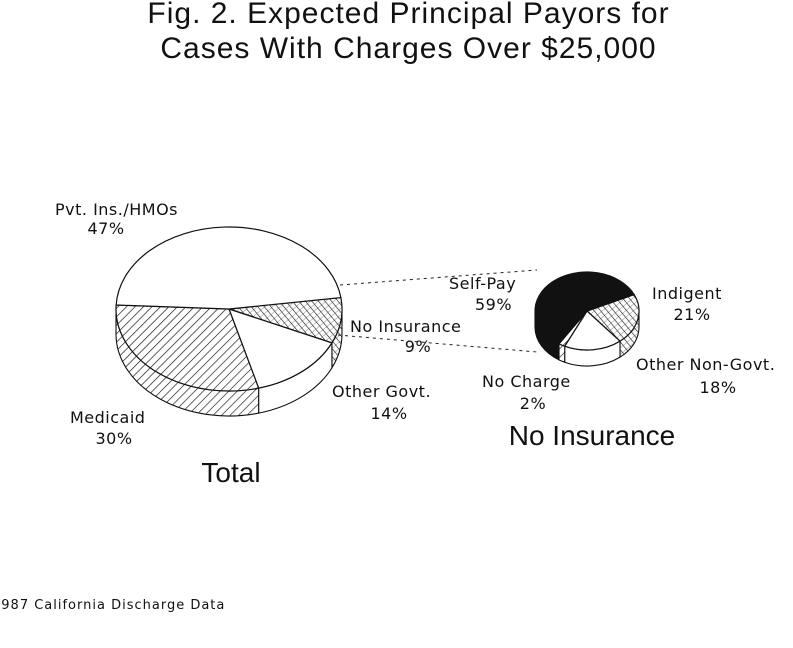 The image size is (793, 648). I want to click on value-no-insurance: 9%, so click(418, 346).